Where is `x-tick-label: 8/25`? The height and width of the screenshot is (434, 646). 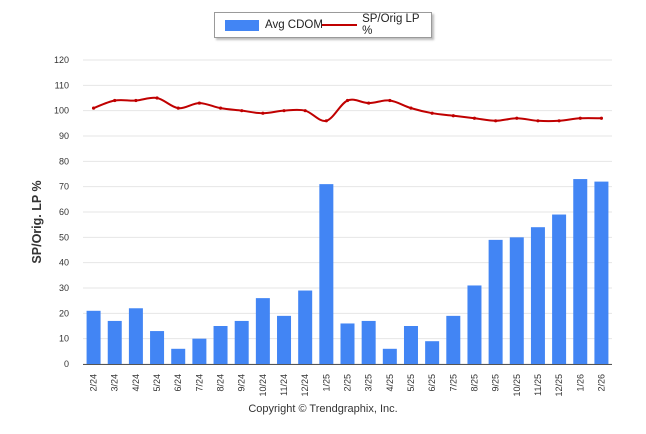
x-tick-label: 8/25 is located at coordinates (474, 383).